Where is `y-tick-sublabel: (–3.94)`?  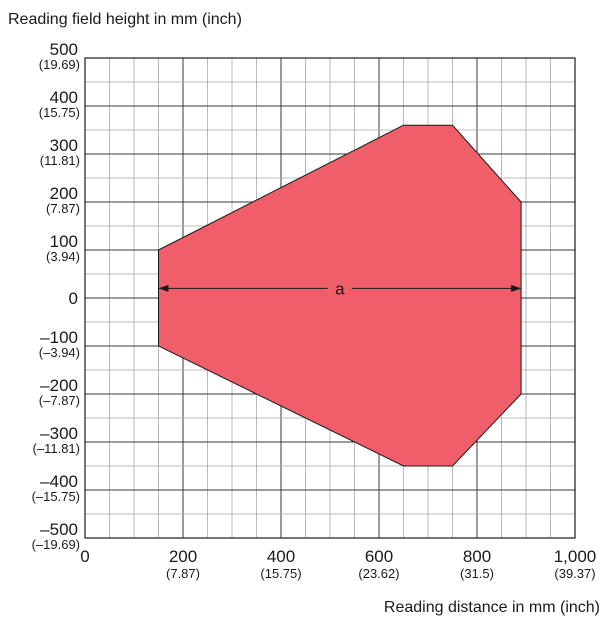 y-tick-sublabel: (–3.94) is located at coordinates (59, 352).